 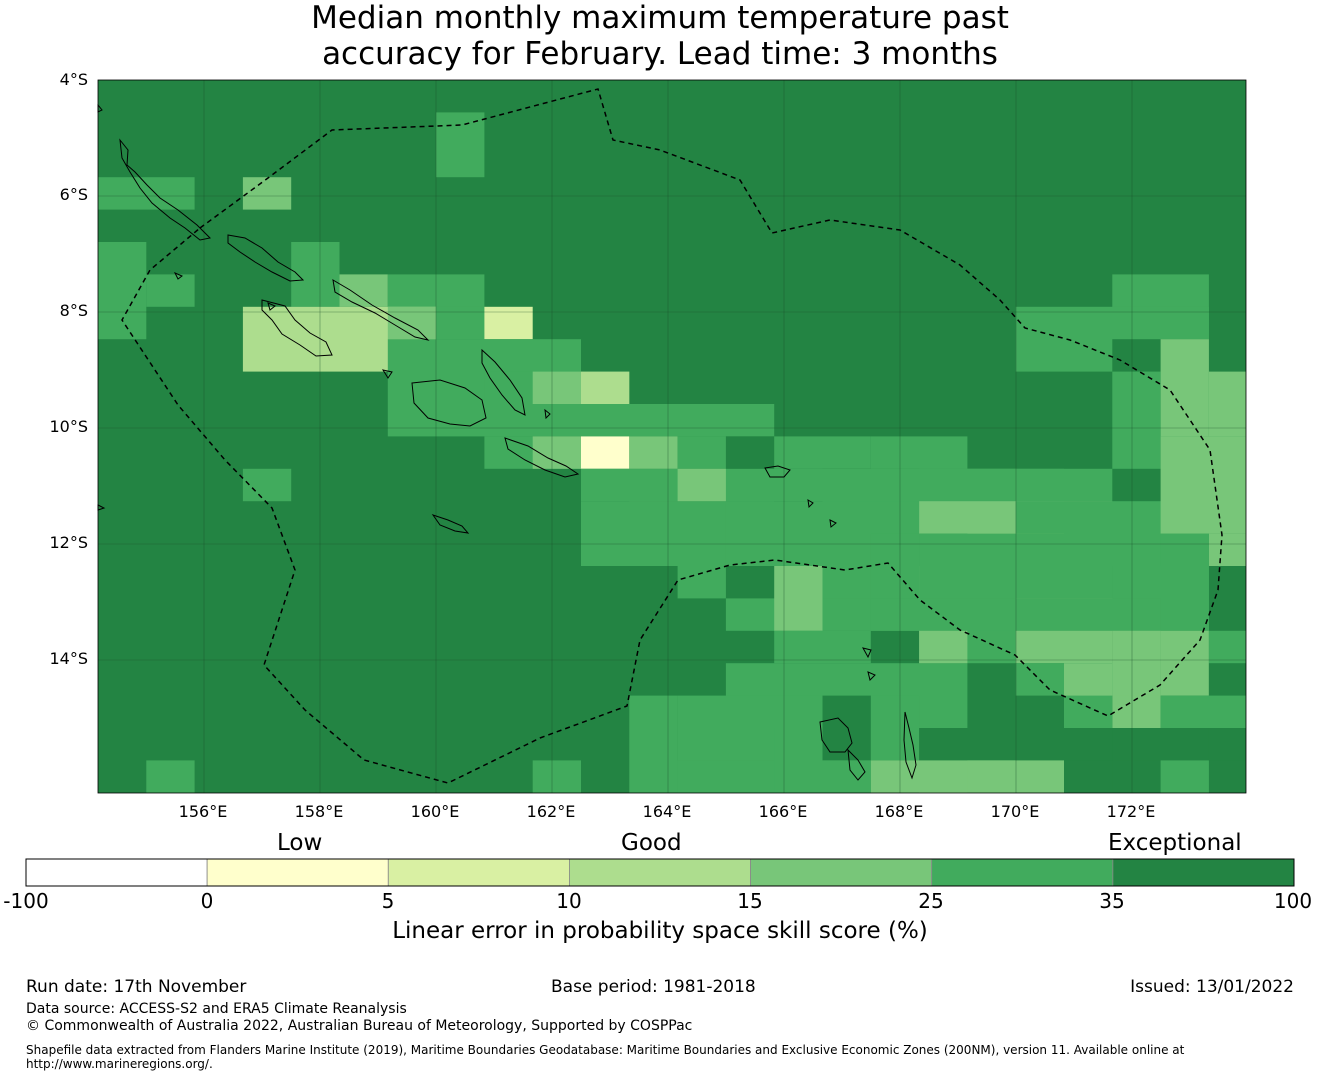 I want to click on legend-tick: 5, so click(x=388, y=901).